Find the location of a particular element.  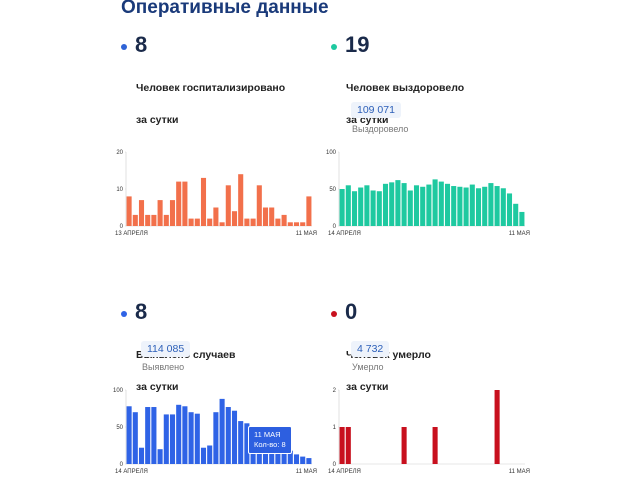

recovered-count: 19 is located at coordinates (357, 44).